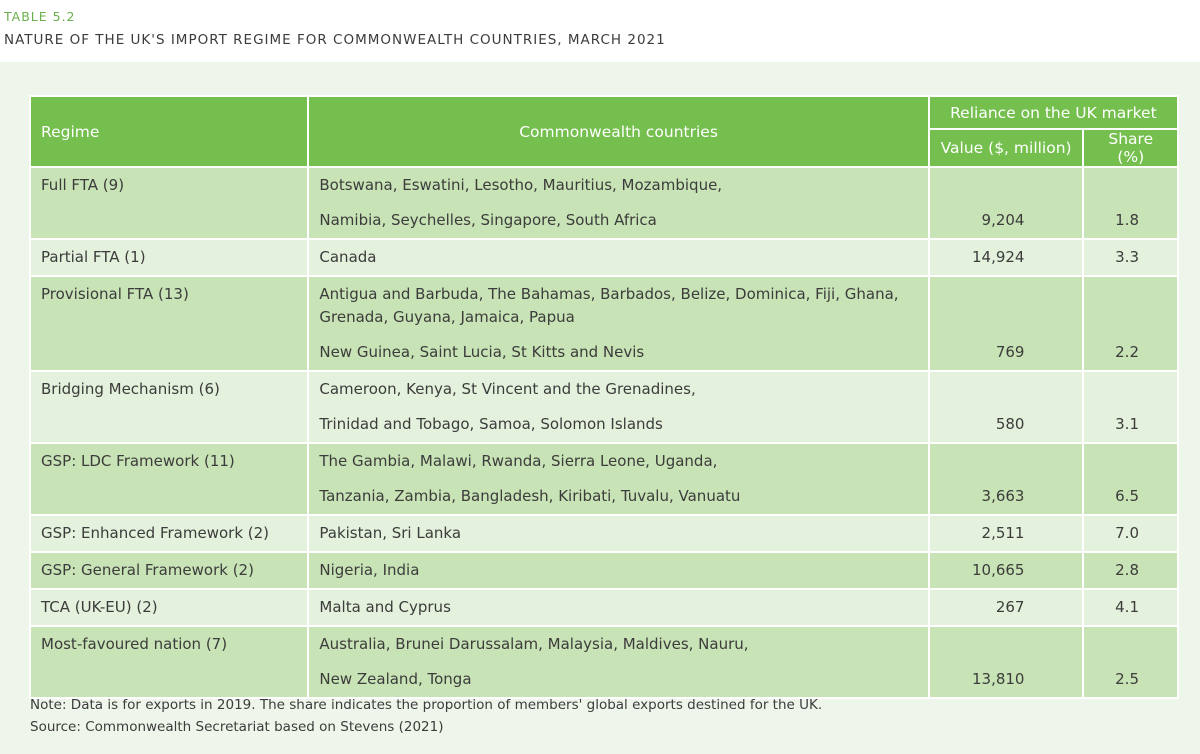  What do you see at coordinates (1130, 662) in the screenshot?
I see `share-cell: 2.5` at bounding box center [1130, 662].